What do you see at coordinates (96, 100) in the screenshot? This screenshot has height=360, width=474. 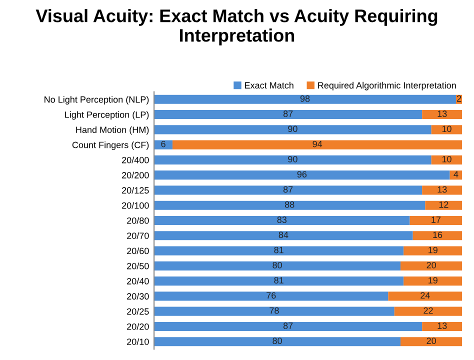 I see `y-tick-label: No Light Perception (NLP)` at bounding box center [96, 100].